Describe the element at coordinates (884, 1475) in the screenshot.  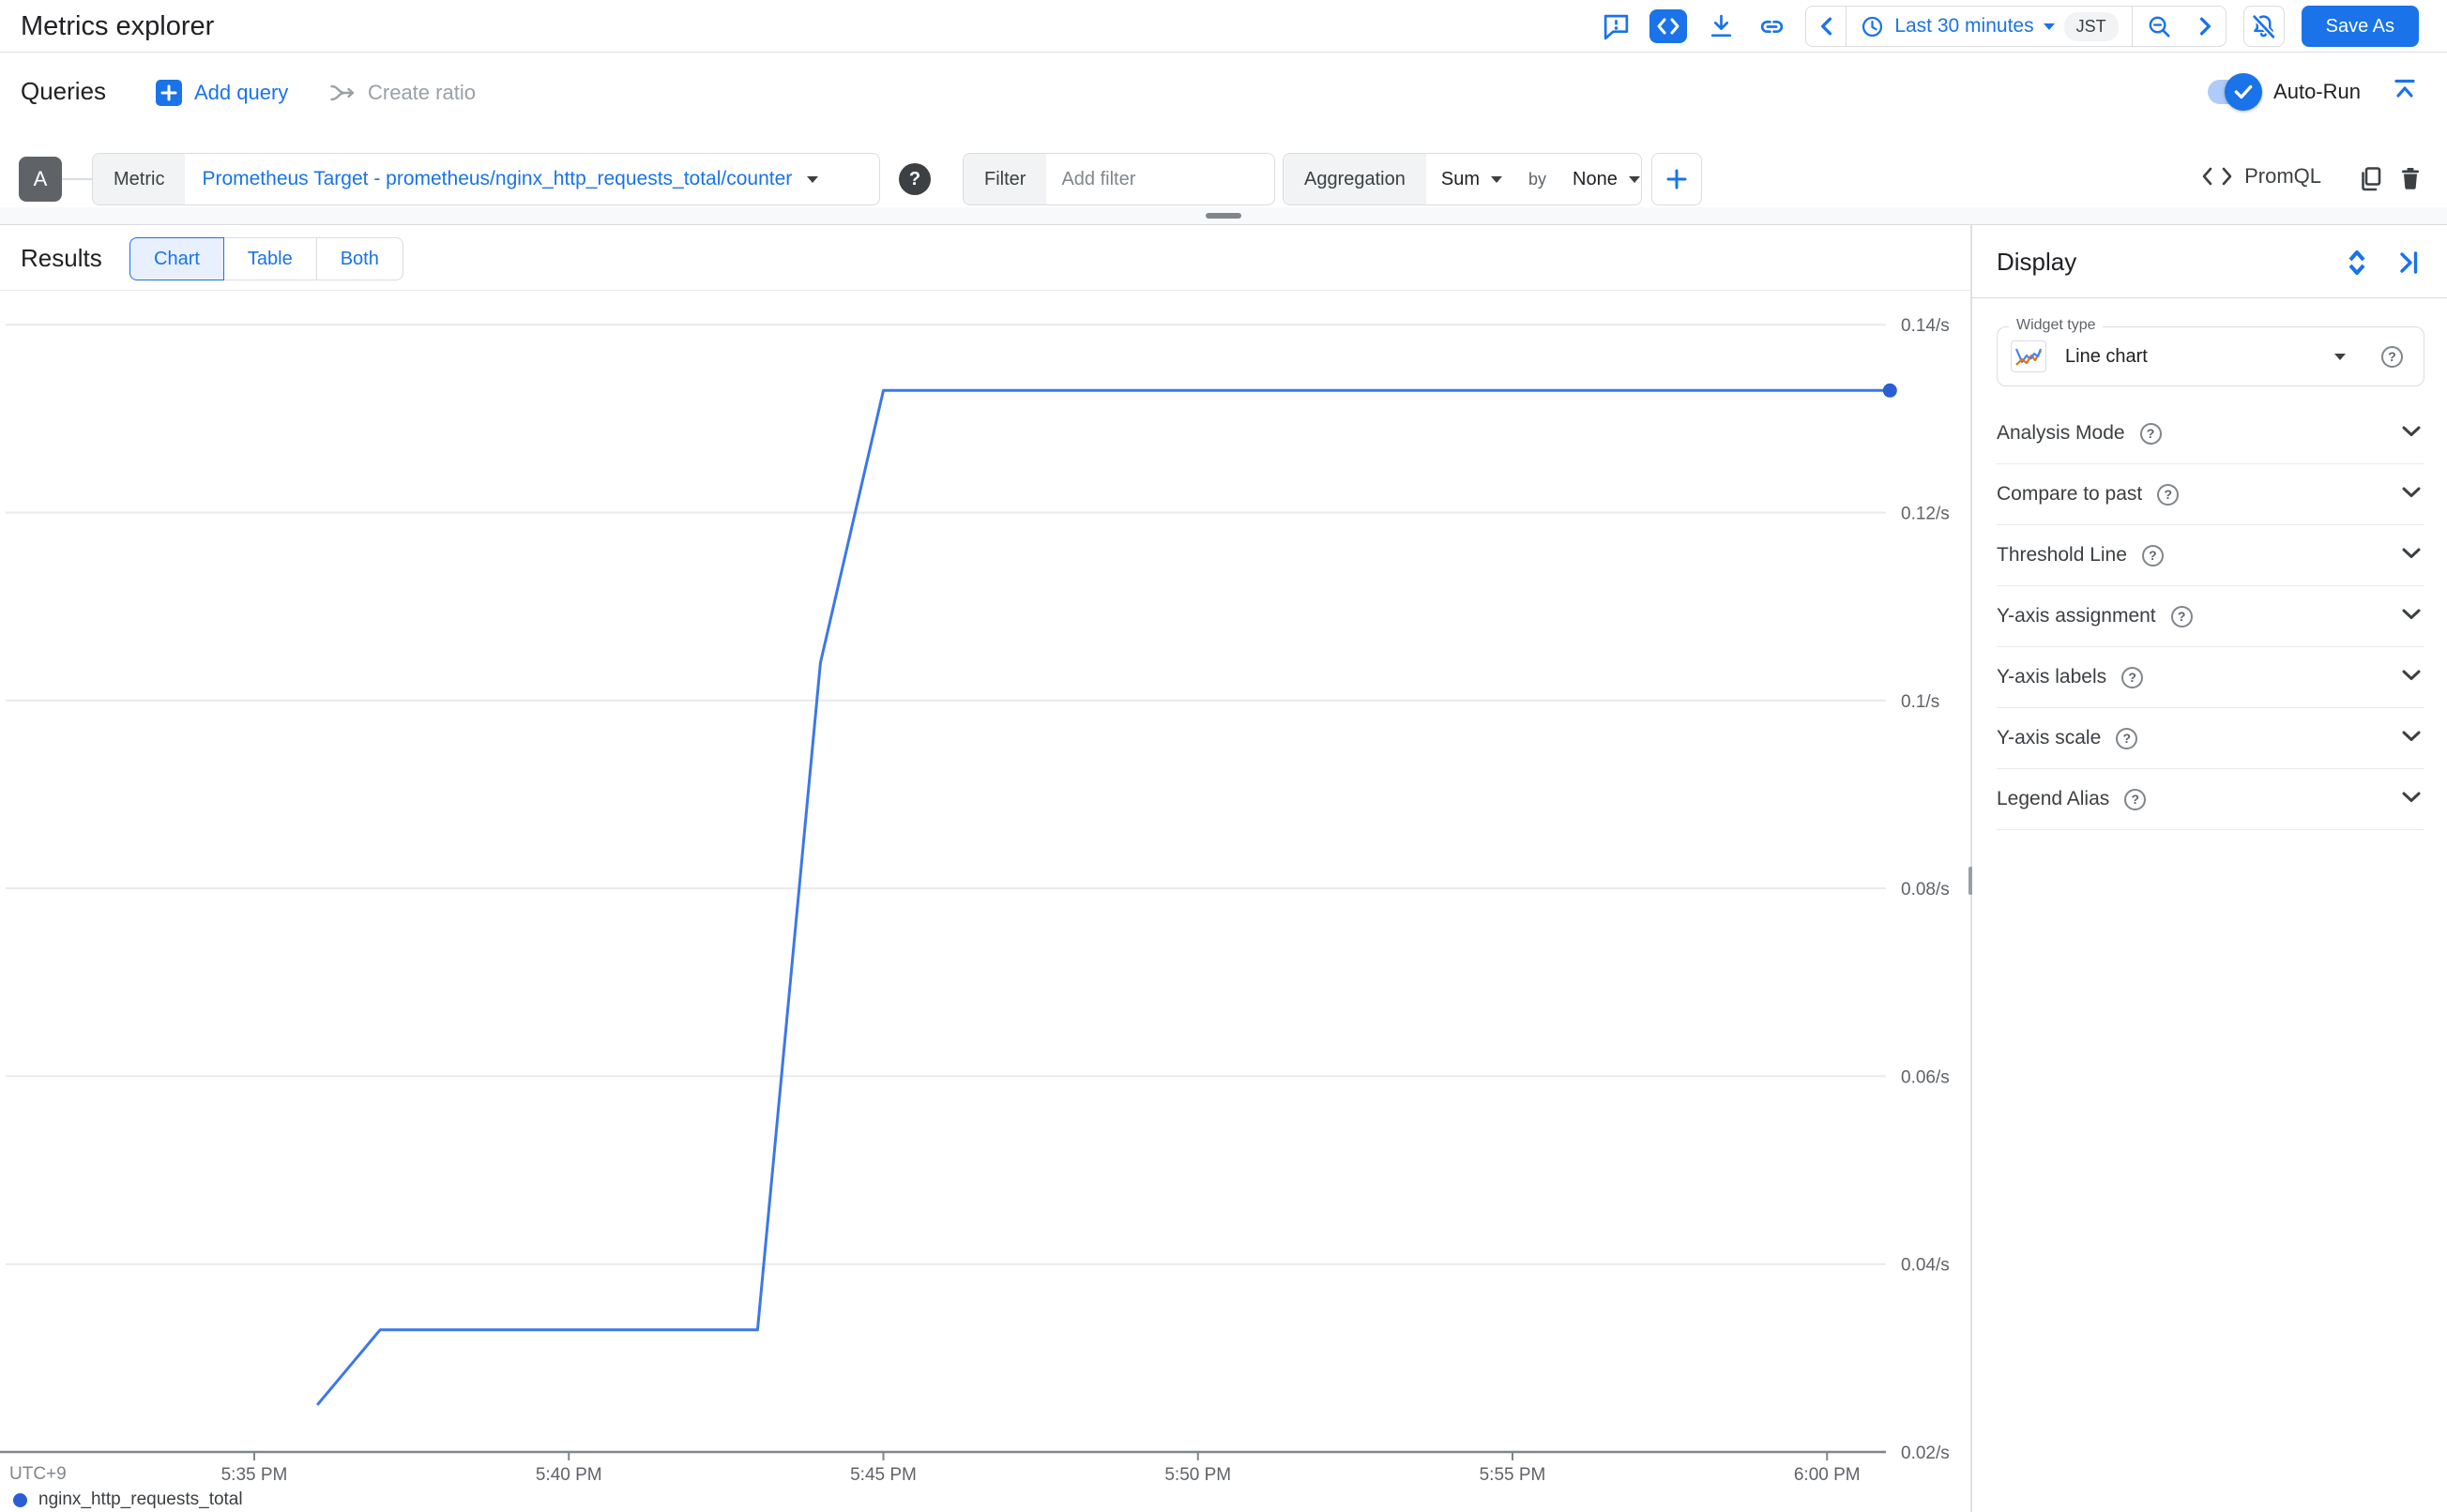
I see `x-tick-label: 5:45 PM` at that location.